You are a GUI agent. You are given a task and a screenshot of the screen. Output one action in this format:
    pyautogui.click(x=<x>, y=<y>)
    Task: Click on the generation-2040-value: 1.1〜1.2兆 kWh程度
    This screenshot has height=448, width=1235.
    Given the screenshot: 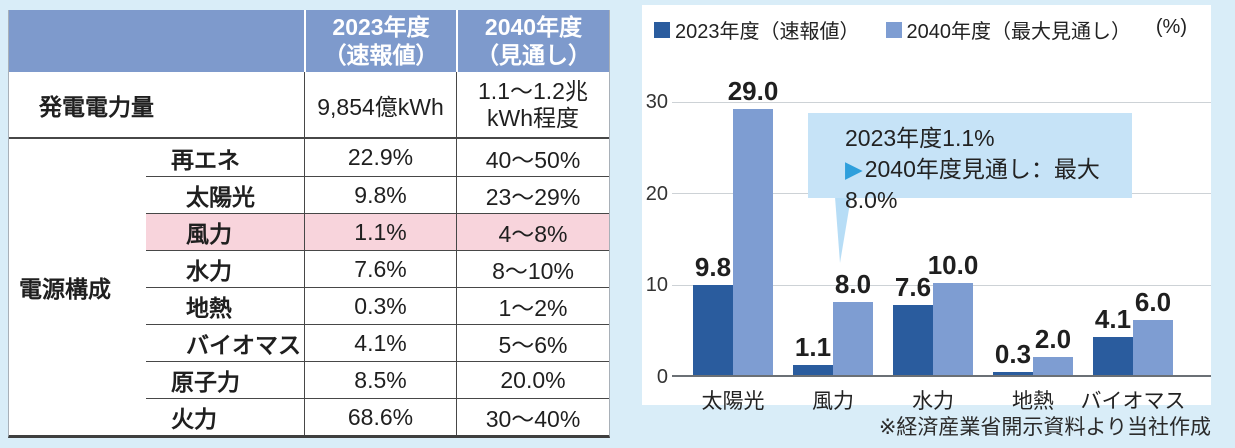 What is the action you would take?
    pyautogui.click(x=532, y=105)
    